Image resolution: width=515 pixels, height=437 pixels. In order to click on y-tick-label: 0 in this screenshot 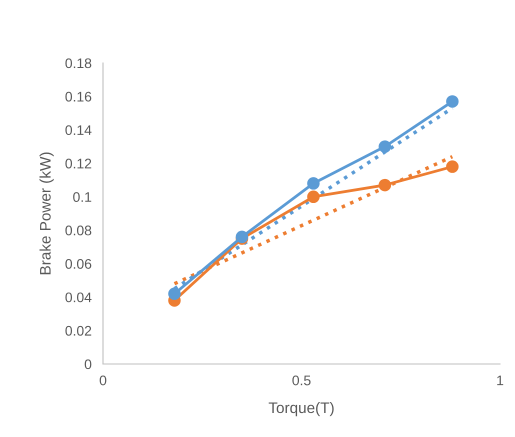, I will do `click(88, 364)`.